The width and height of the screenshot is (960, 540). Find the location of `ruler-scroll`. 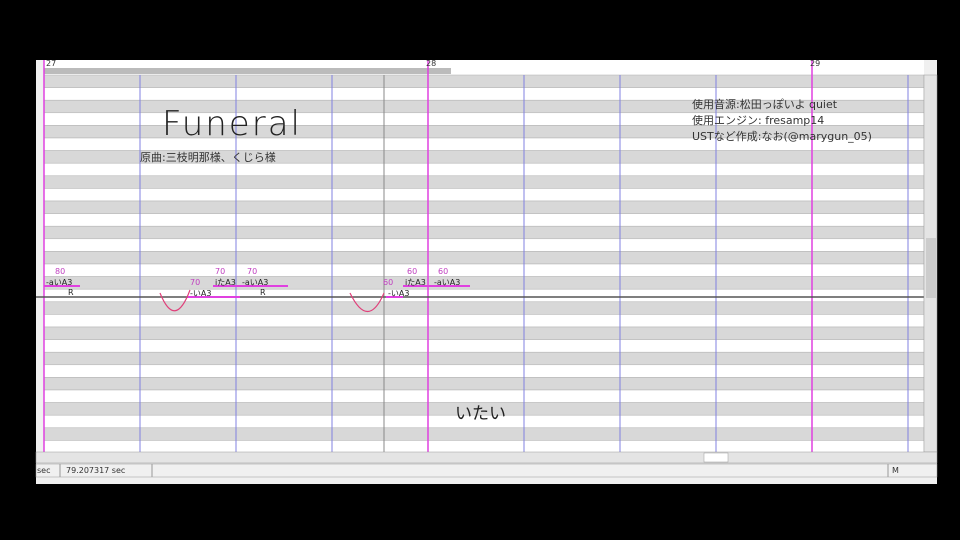

ruler-scroll is located at coordinates (247, 71).